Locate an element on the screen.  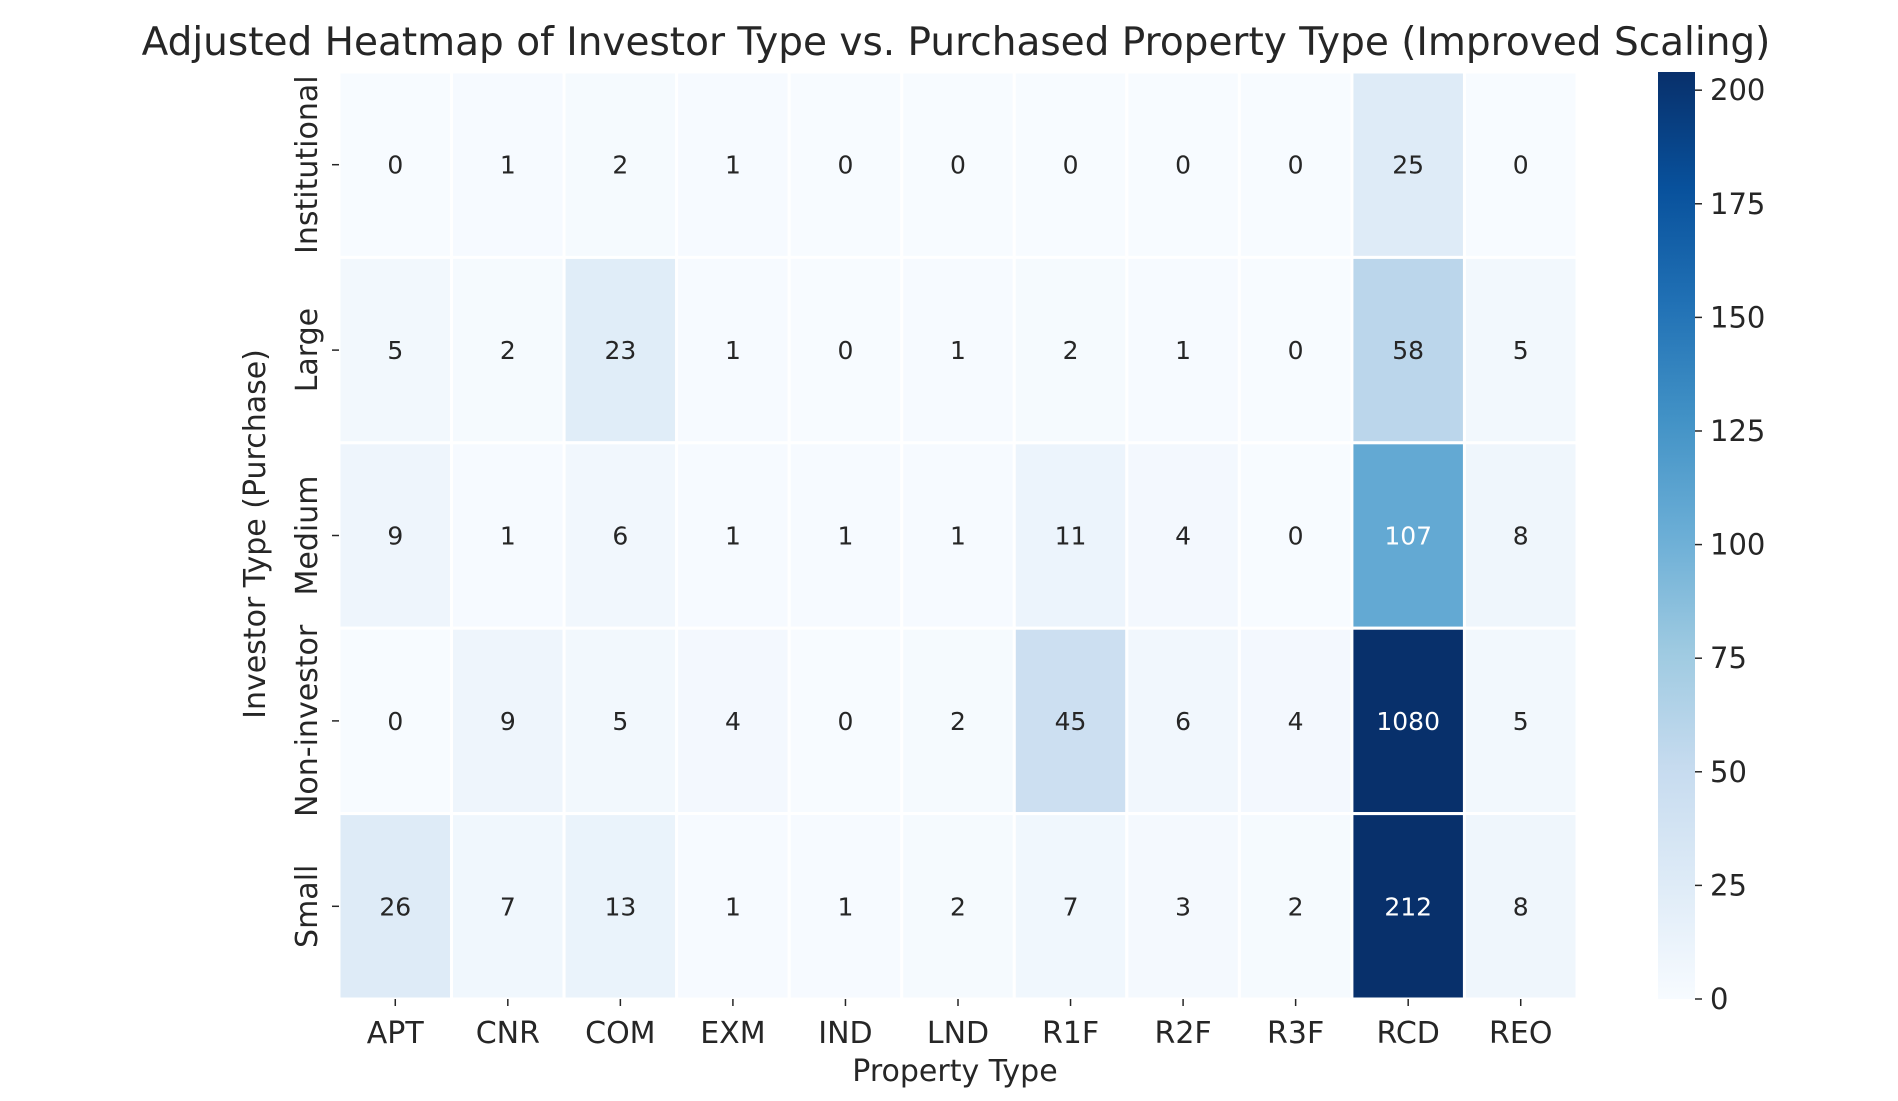
colorbar-tick-label: 50 is located at coordinates (1728, 772).